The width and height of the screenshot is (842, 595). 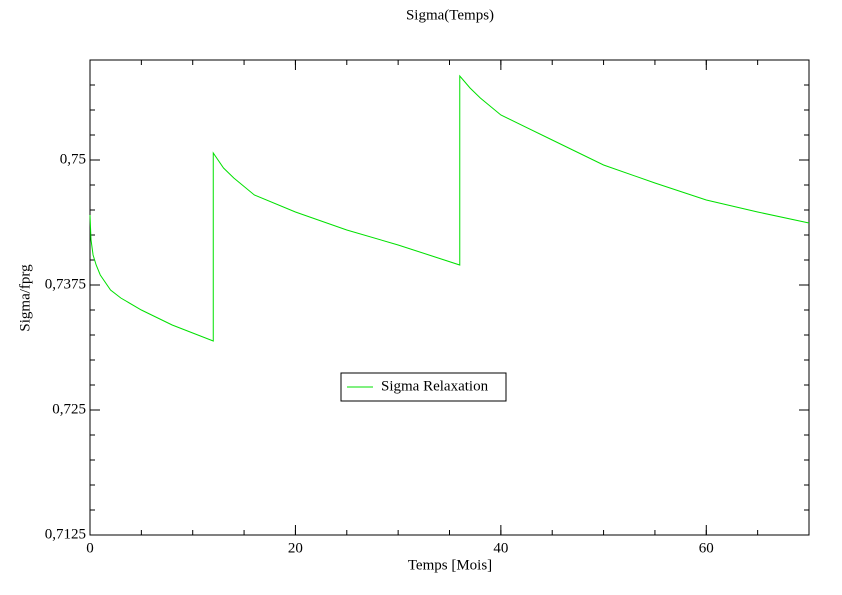 What do you see at coordinates (69, 409) in the screenshot?
I see `y-tick-label: 0,725` at bounding box center [69, 409].